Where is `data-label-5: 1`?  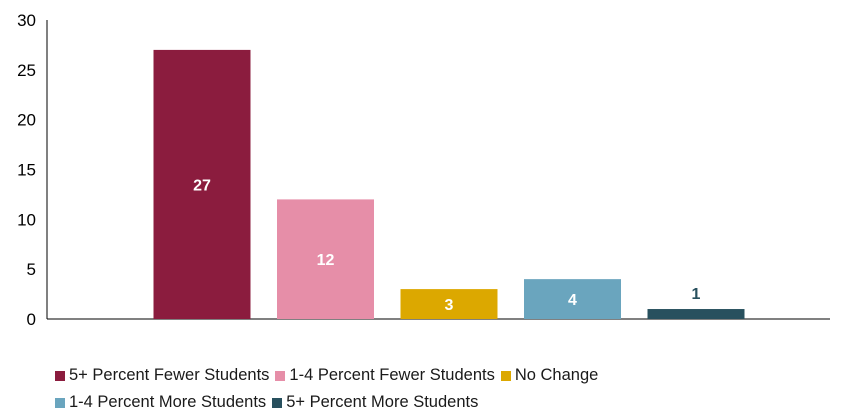
data-label-5: 1 is located at coordinates (696, 294).